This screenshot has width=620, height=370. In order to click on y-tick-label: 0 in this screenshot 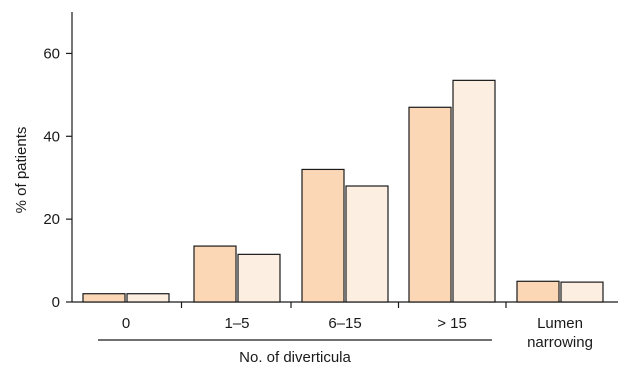, I will do `click(56, 302)`.